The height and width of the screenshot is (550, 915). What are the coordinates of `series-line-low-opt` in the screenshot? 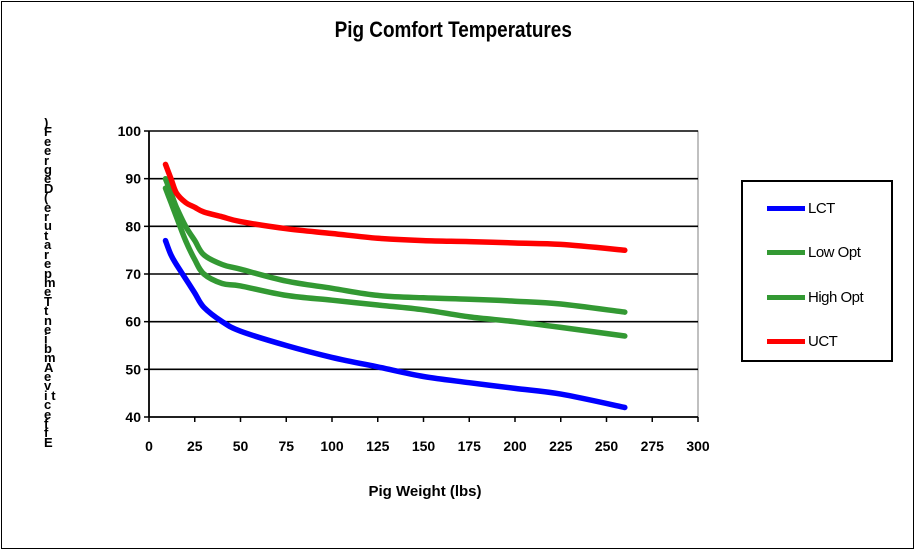 It's located at (395, 245).